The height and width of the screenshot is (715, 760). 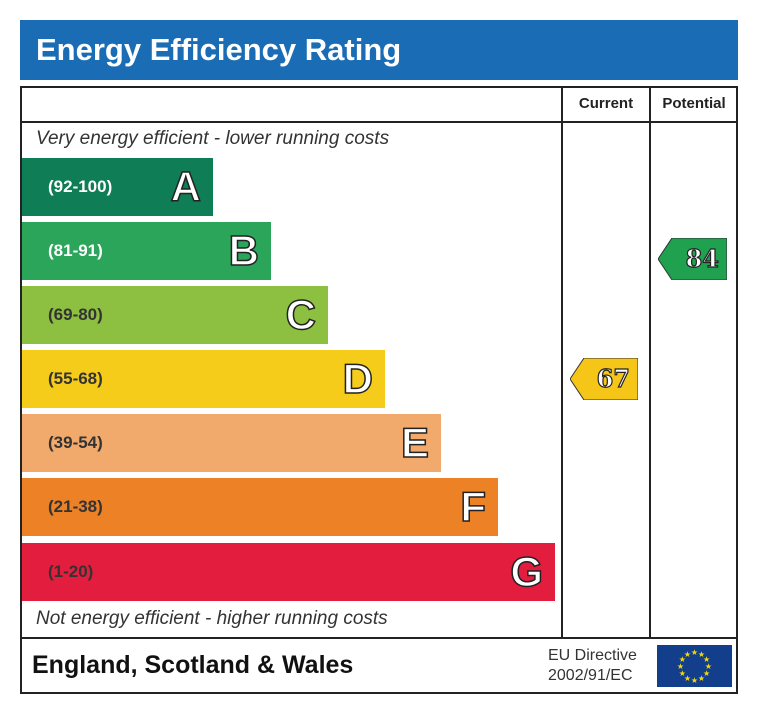 I want to click on potential-arrow-shape, so click(x=692, y=259).